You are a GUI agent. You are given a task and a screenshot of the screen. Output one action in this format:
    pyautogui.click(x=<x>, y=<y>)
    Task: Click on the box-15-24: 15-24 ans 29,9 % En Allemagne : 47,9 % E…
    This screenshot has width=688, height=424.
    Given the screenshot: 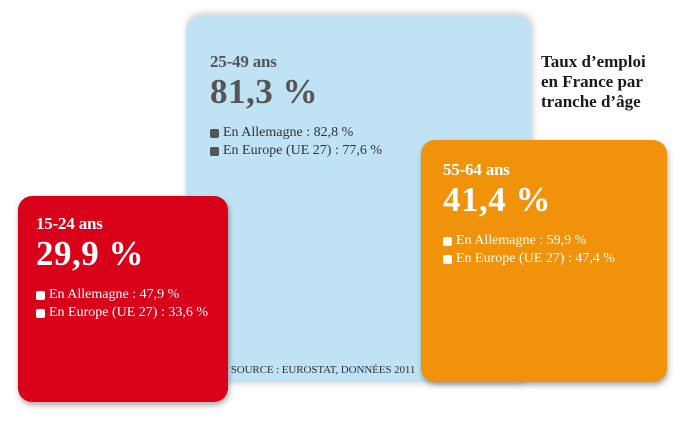 What is the action you would take?
    pyautogui.click(x=123, y=299)
    